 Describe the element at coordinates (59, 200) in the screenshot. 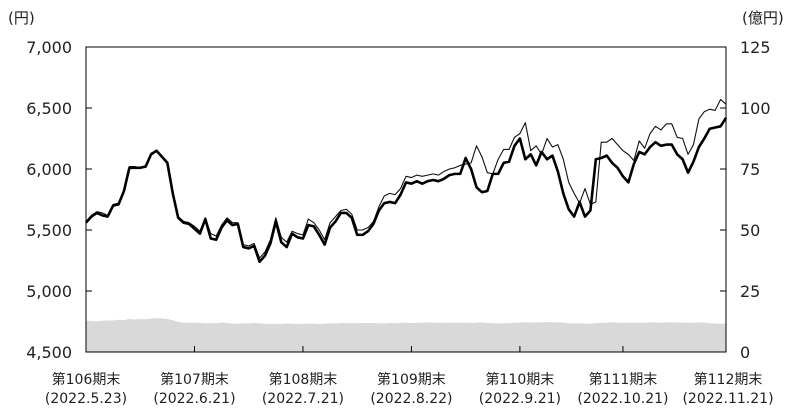

I see `left-axis-ticks: 4,500 5,000 5,500 6,000 6,500 7,000` at that location.